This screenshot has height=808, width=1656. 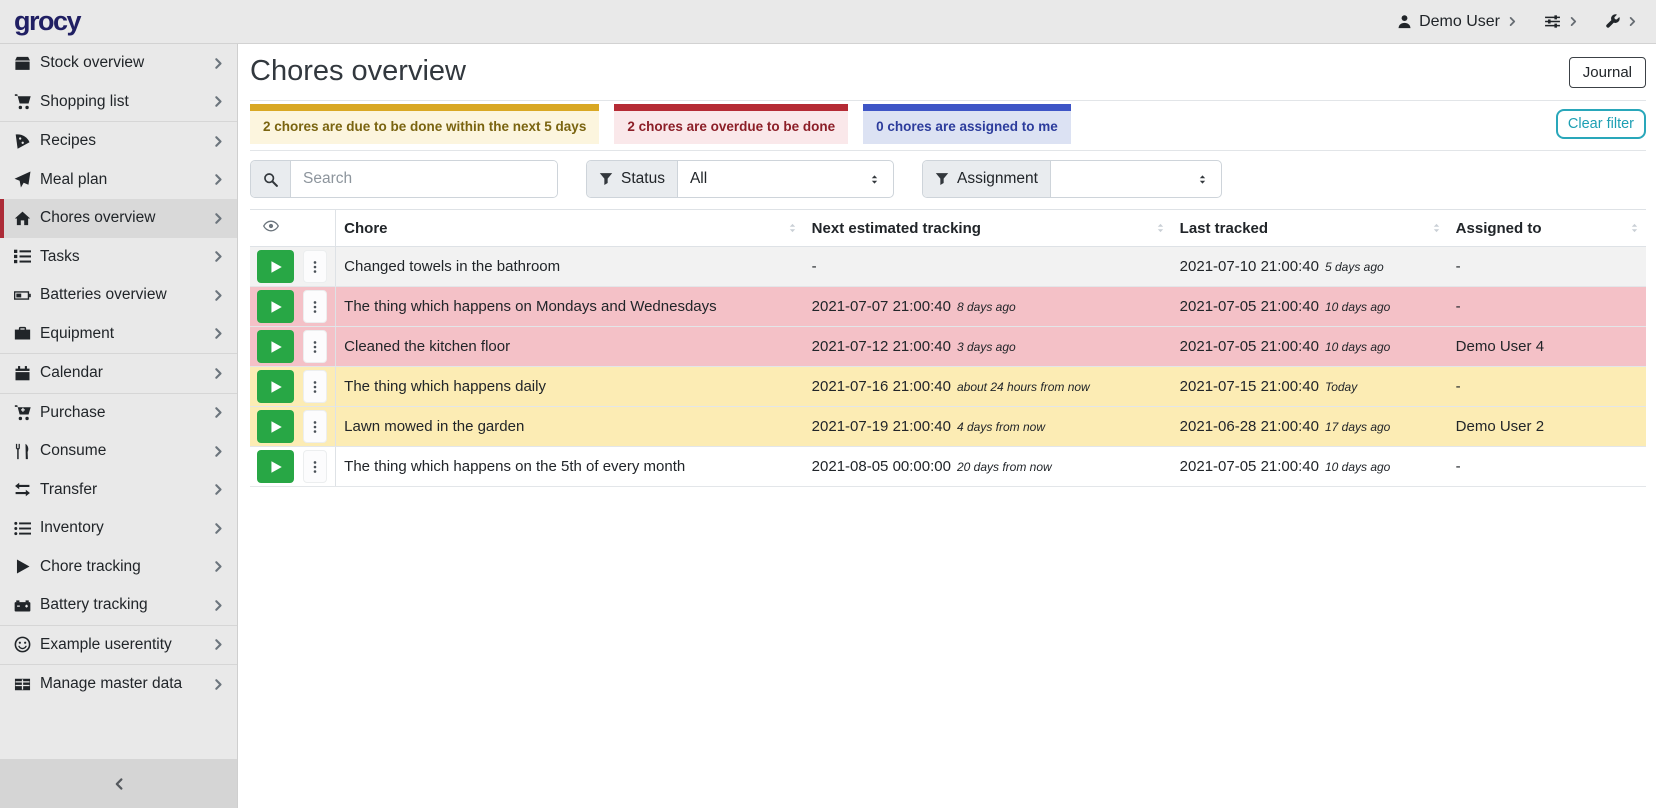 I want to click on sidebar-item-chores-overview: Chores overview, so click(x=118, y=218).